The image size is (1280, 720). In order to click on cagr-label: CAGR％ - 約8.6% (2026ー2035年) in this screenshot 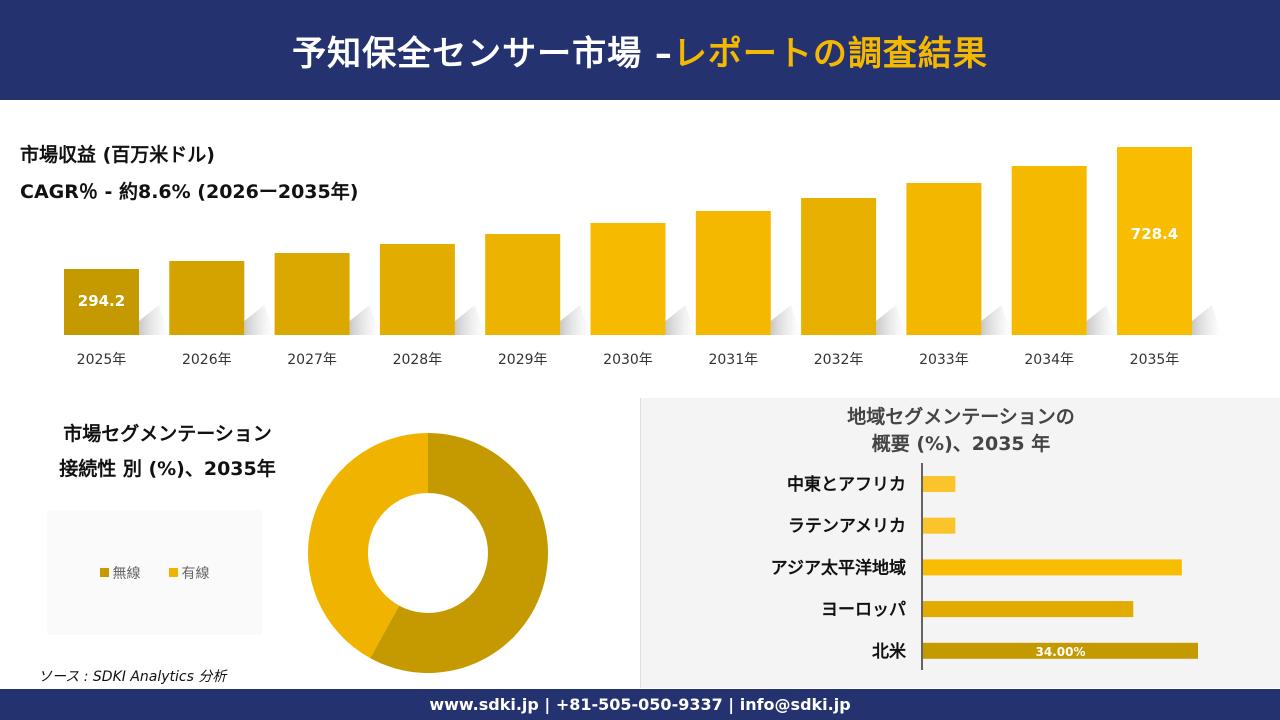, I will do `click(189, 192)`.